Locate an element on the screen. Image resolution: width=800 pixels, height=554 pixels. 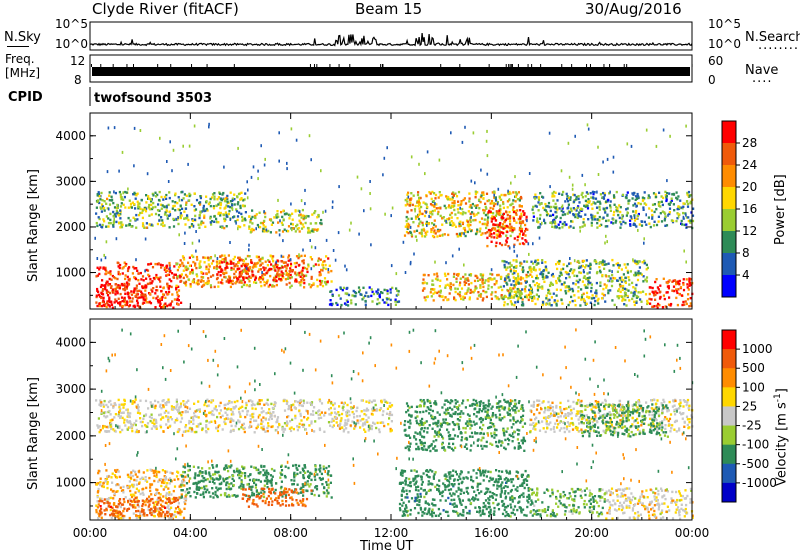
freq-dot is located at coordinates (382, 65).